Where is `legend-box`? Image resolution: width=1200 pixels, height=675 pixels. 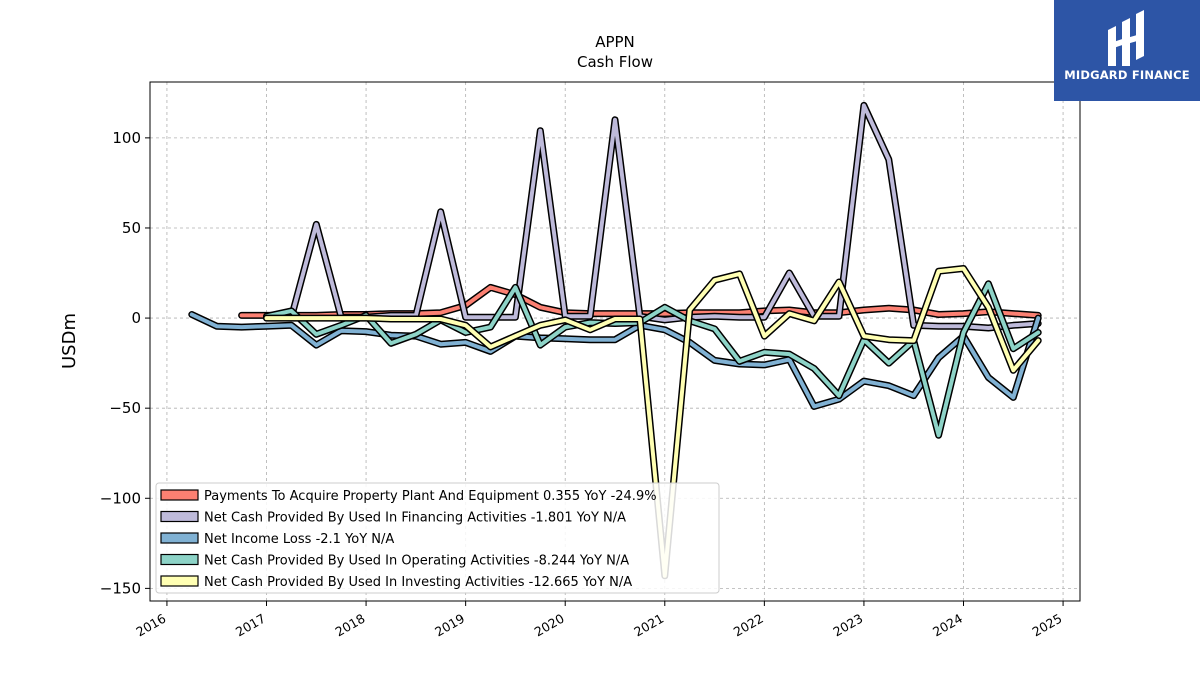
legend-box is located at coordinates (437, 538).